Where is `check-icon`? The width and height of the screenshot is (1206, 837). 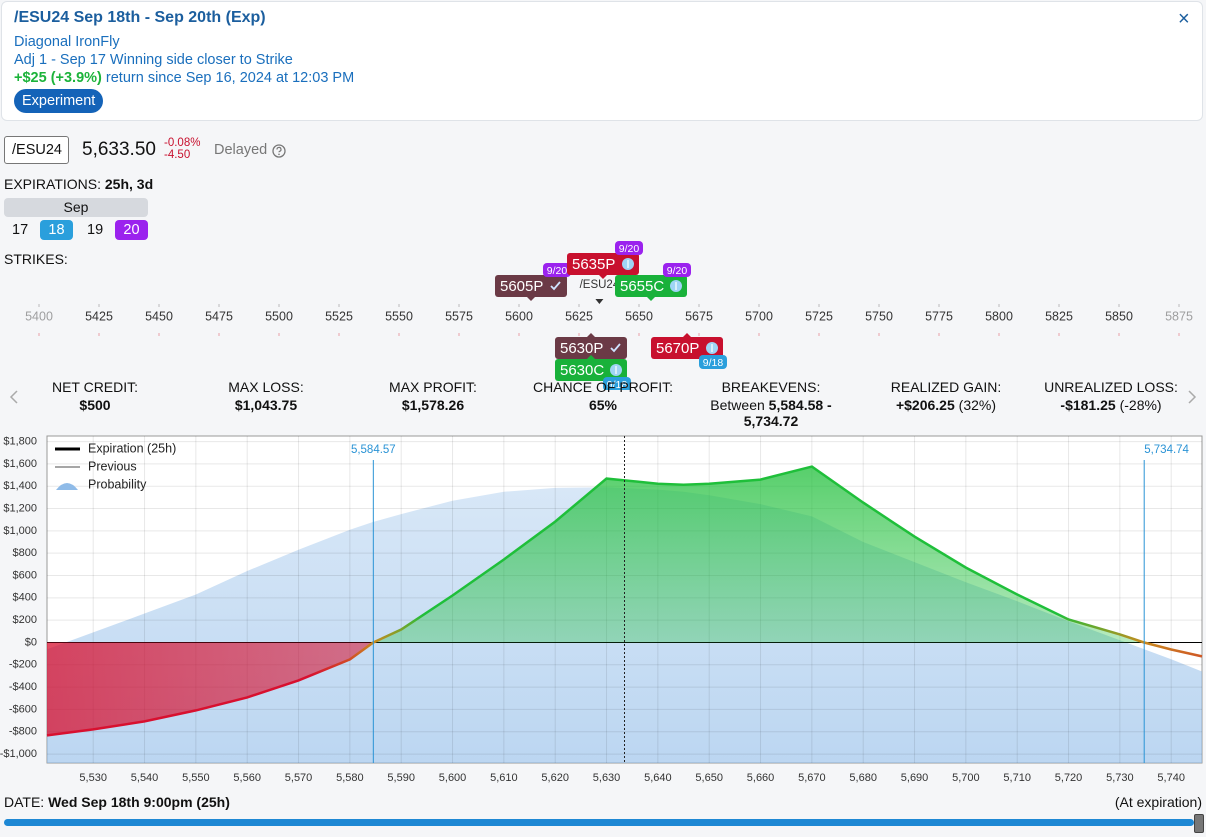
check-icon is located at coordinates (615, 348).